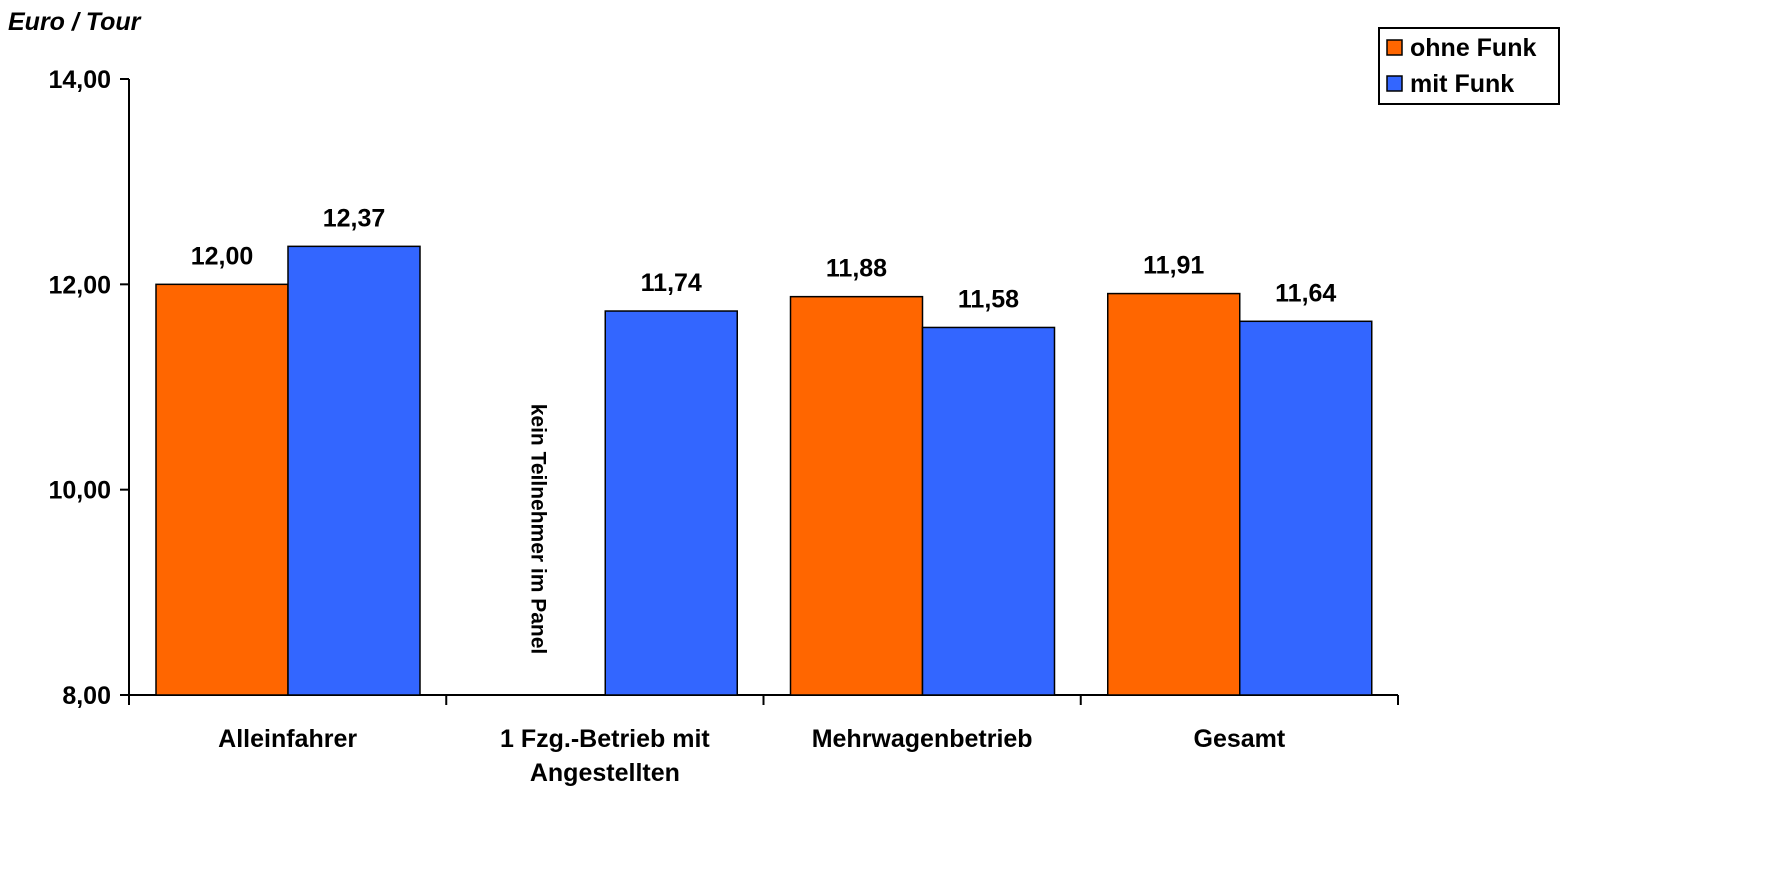 The image size is (1767, 889). What do you see at coordinates (1173, 266) in the screenshot?
I see `data-label: 11,91` at bounding box center [1173, 266].